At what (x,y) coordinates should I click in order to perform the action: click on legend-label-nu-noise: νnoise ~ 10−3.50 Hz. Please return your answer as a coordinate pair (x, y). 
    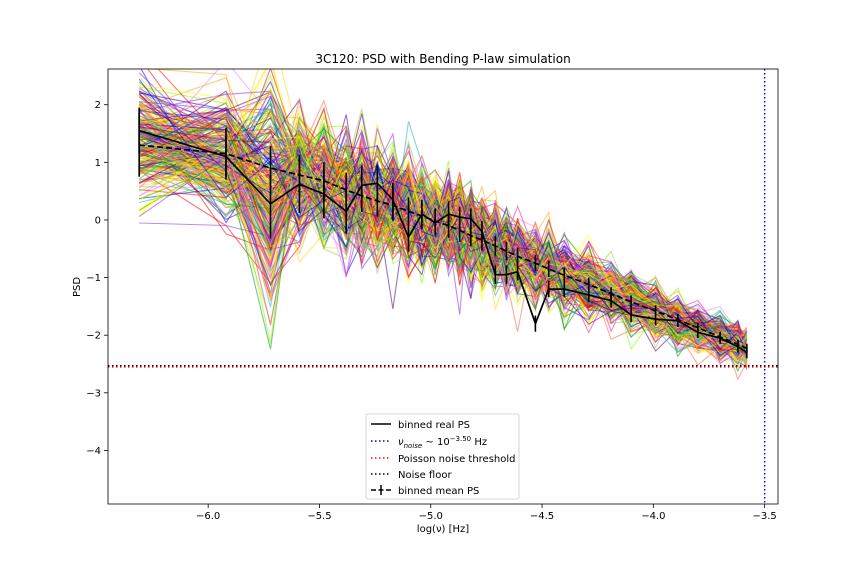
    Looking at the image, I should click on (442, 442).